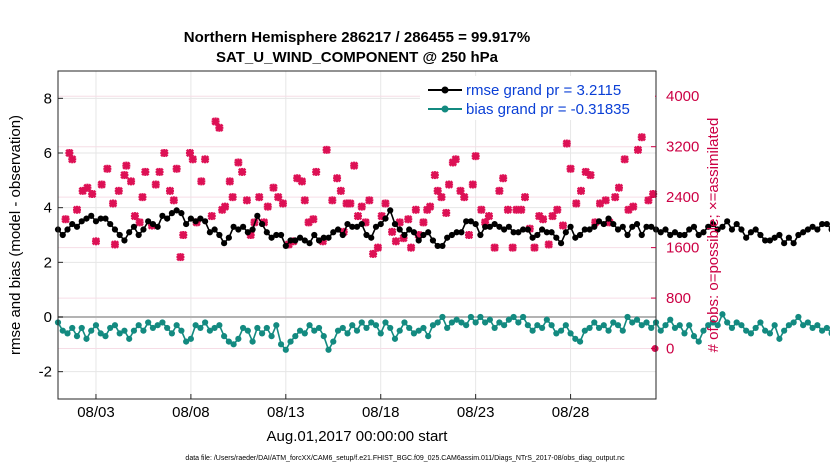 This screenshot has height=470, width=830. Describe the element at coordinates (286, 412) in the screenshot. I see `x-tick-label: 08/13` at that location.